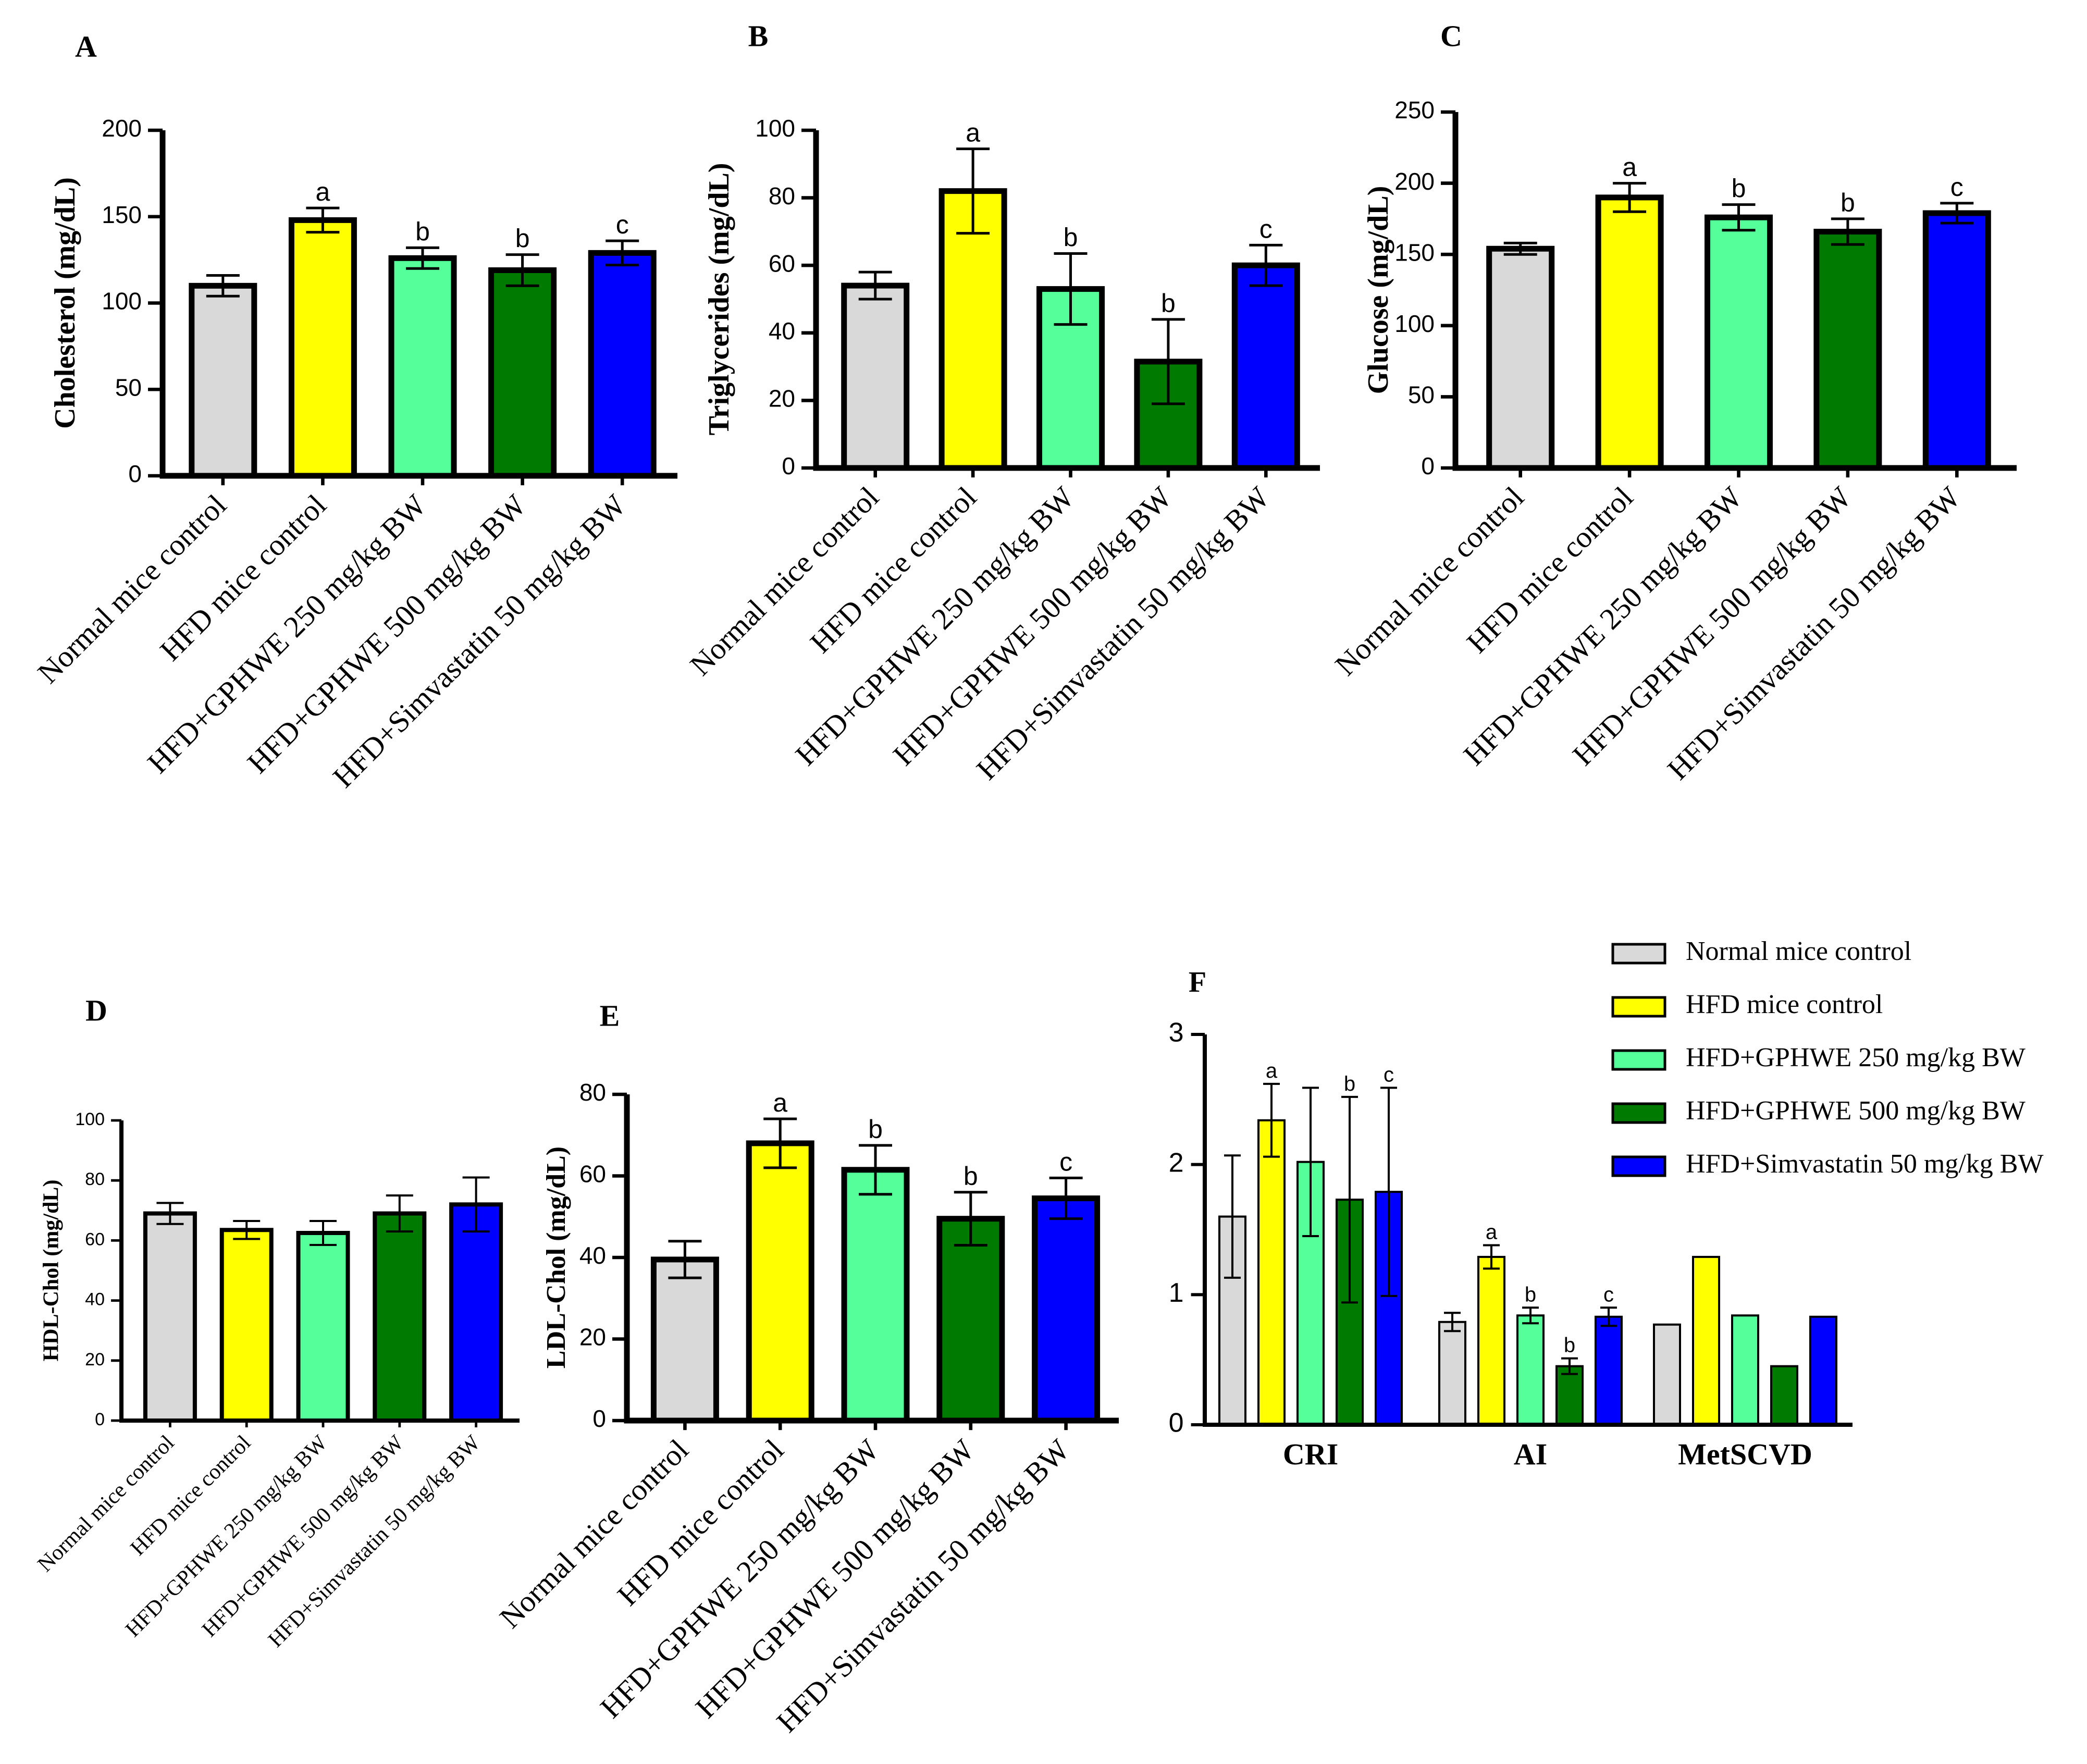  What do you see at coordinates (610, 1015) in the screenshot?
I see `panel-label: E` at bounding box center [610, 1015].